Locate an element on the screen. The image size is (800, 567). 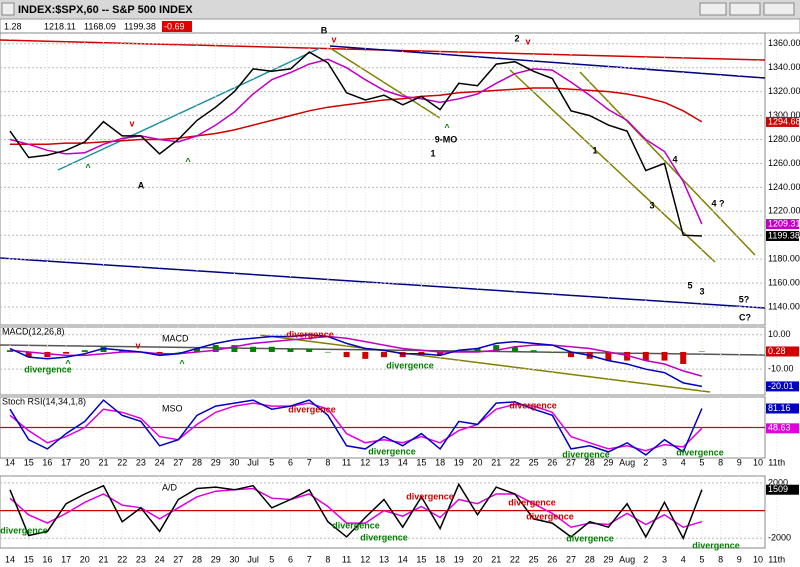
x-tick-label: 11 is located at coordinates (346, 559).